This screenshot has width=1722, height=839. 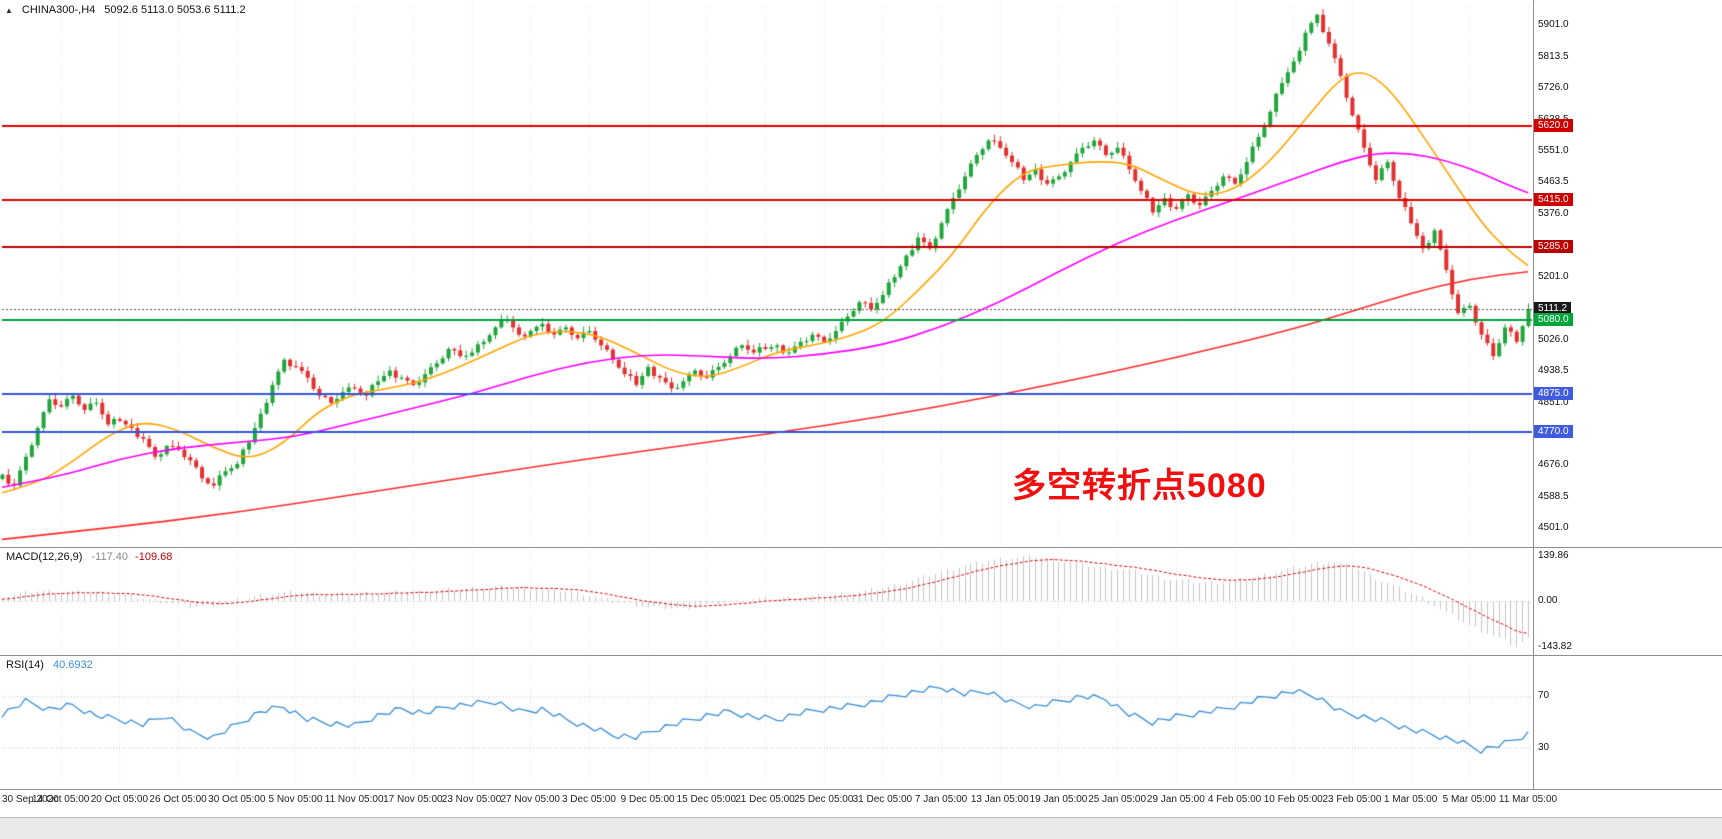 What do you see at coordinates (49, 665) in the screenshot?
I see `rsi-header: RSI(14) 40.6932` at bounding box center [49, 665].